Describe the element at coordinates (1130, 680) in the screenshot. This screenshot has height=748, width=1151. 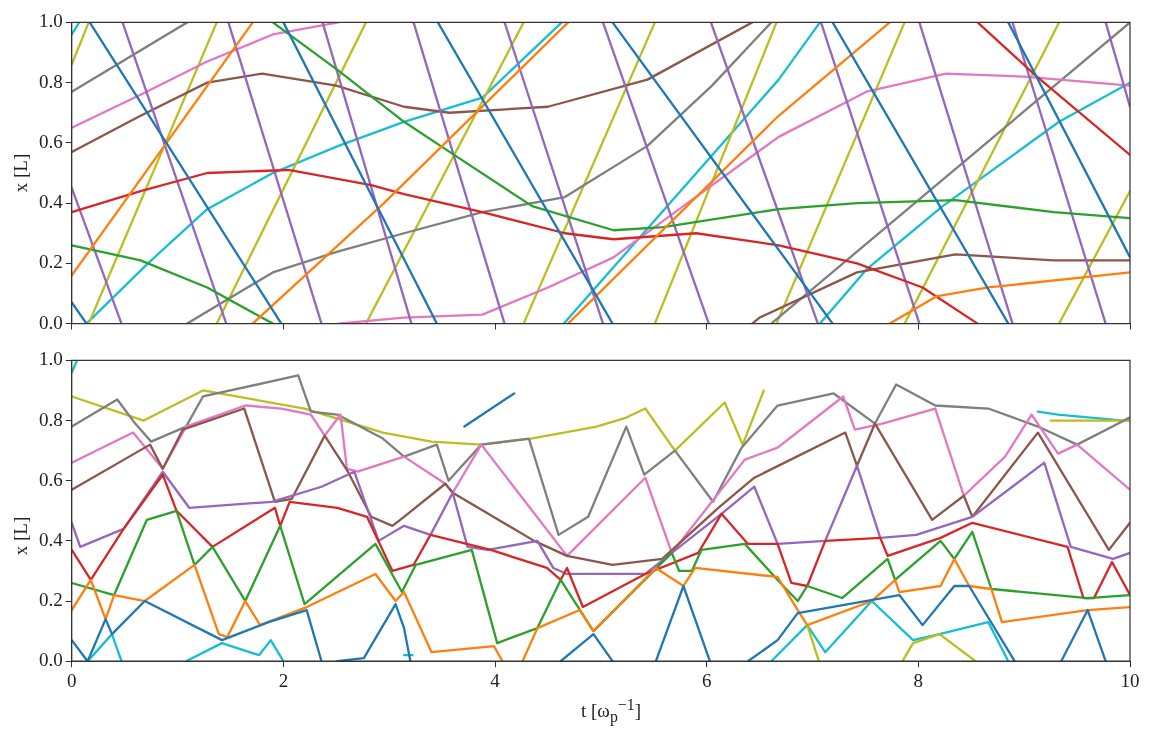
I see `x-tick-label: 10` at that location.